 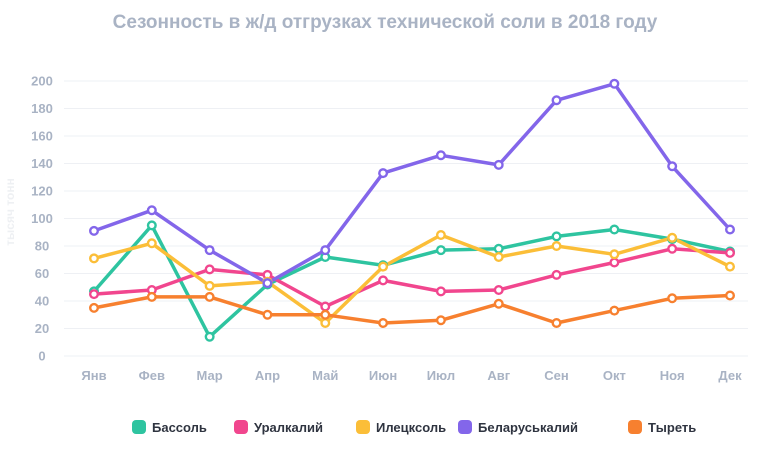 What do you see at coordinates (441, 375) in the screenshot?
I see `x-tick-label: Июл` at bounding box center [441, 375].